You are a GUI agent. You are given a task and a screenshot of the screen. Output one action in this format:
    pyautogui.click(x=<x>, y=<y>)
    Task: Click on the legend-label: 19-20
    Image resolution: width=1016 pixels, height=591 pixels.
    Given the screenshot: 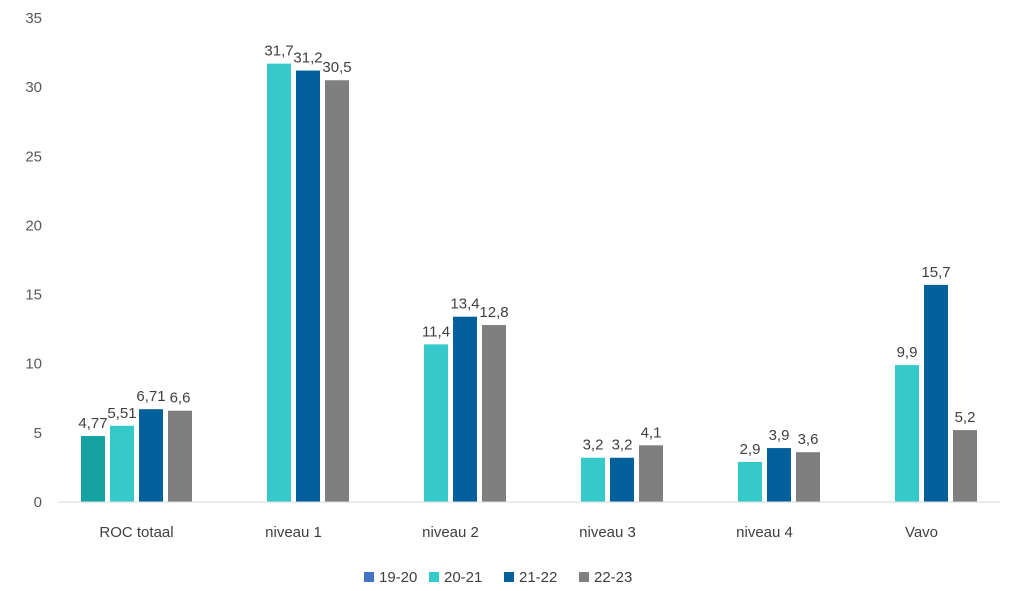 What is the action you would take?
    pyautogui.click(x=398, y=577)
    